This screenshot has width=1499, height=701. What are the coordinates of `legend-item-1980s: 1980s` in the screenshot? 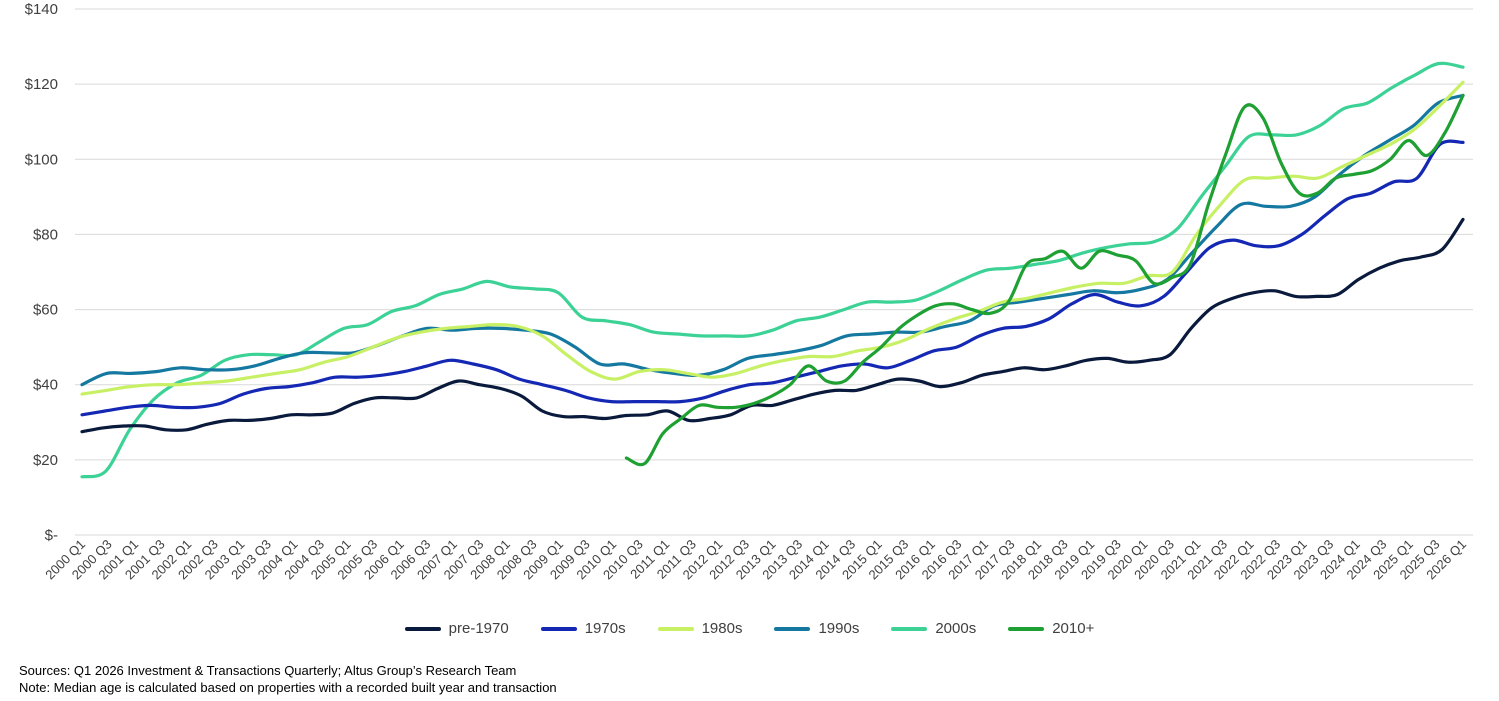 It's located at (700, 628).